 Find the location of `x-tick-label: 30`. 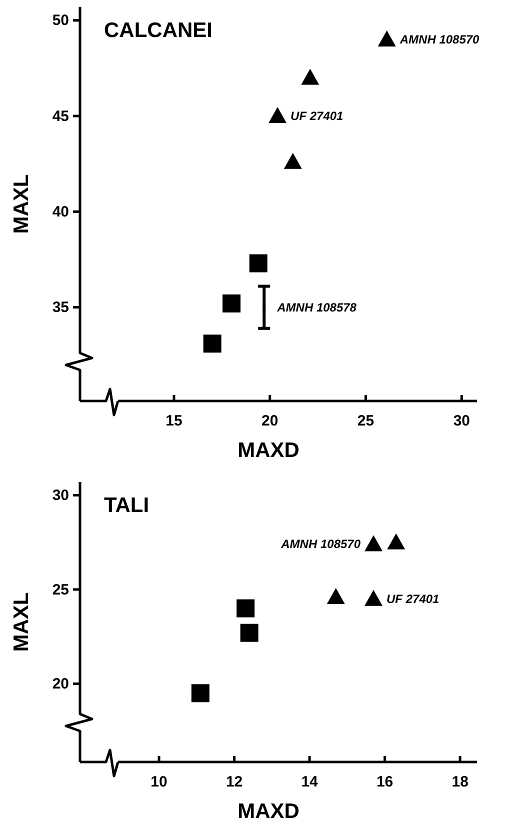

x-tick-label: 30 is located at coordinates (461, 421).